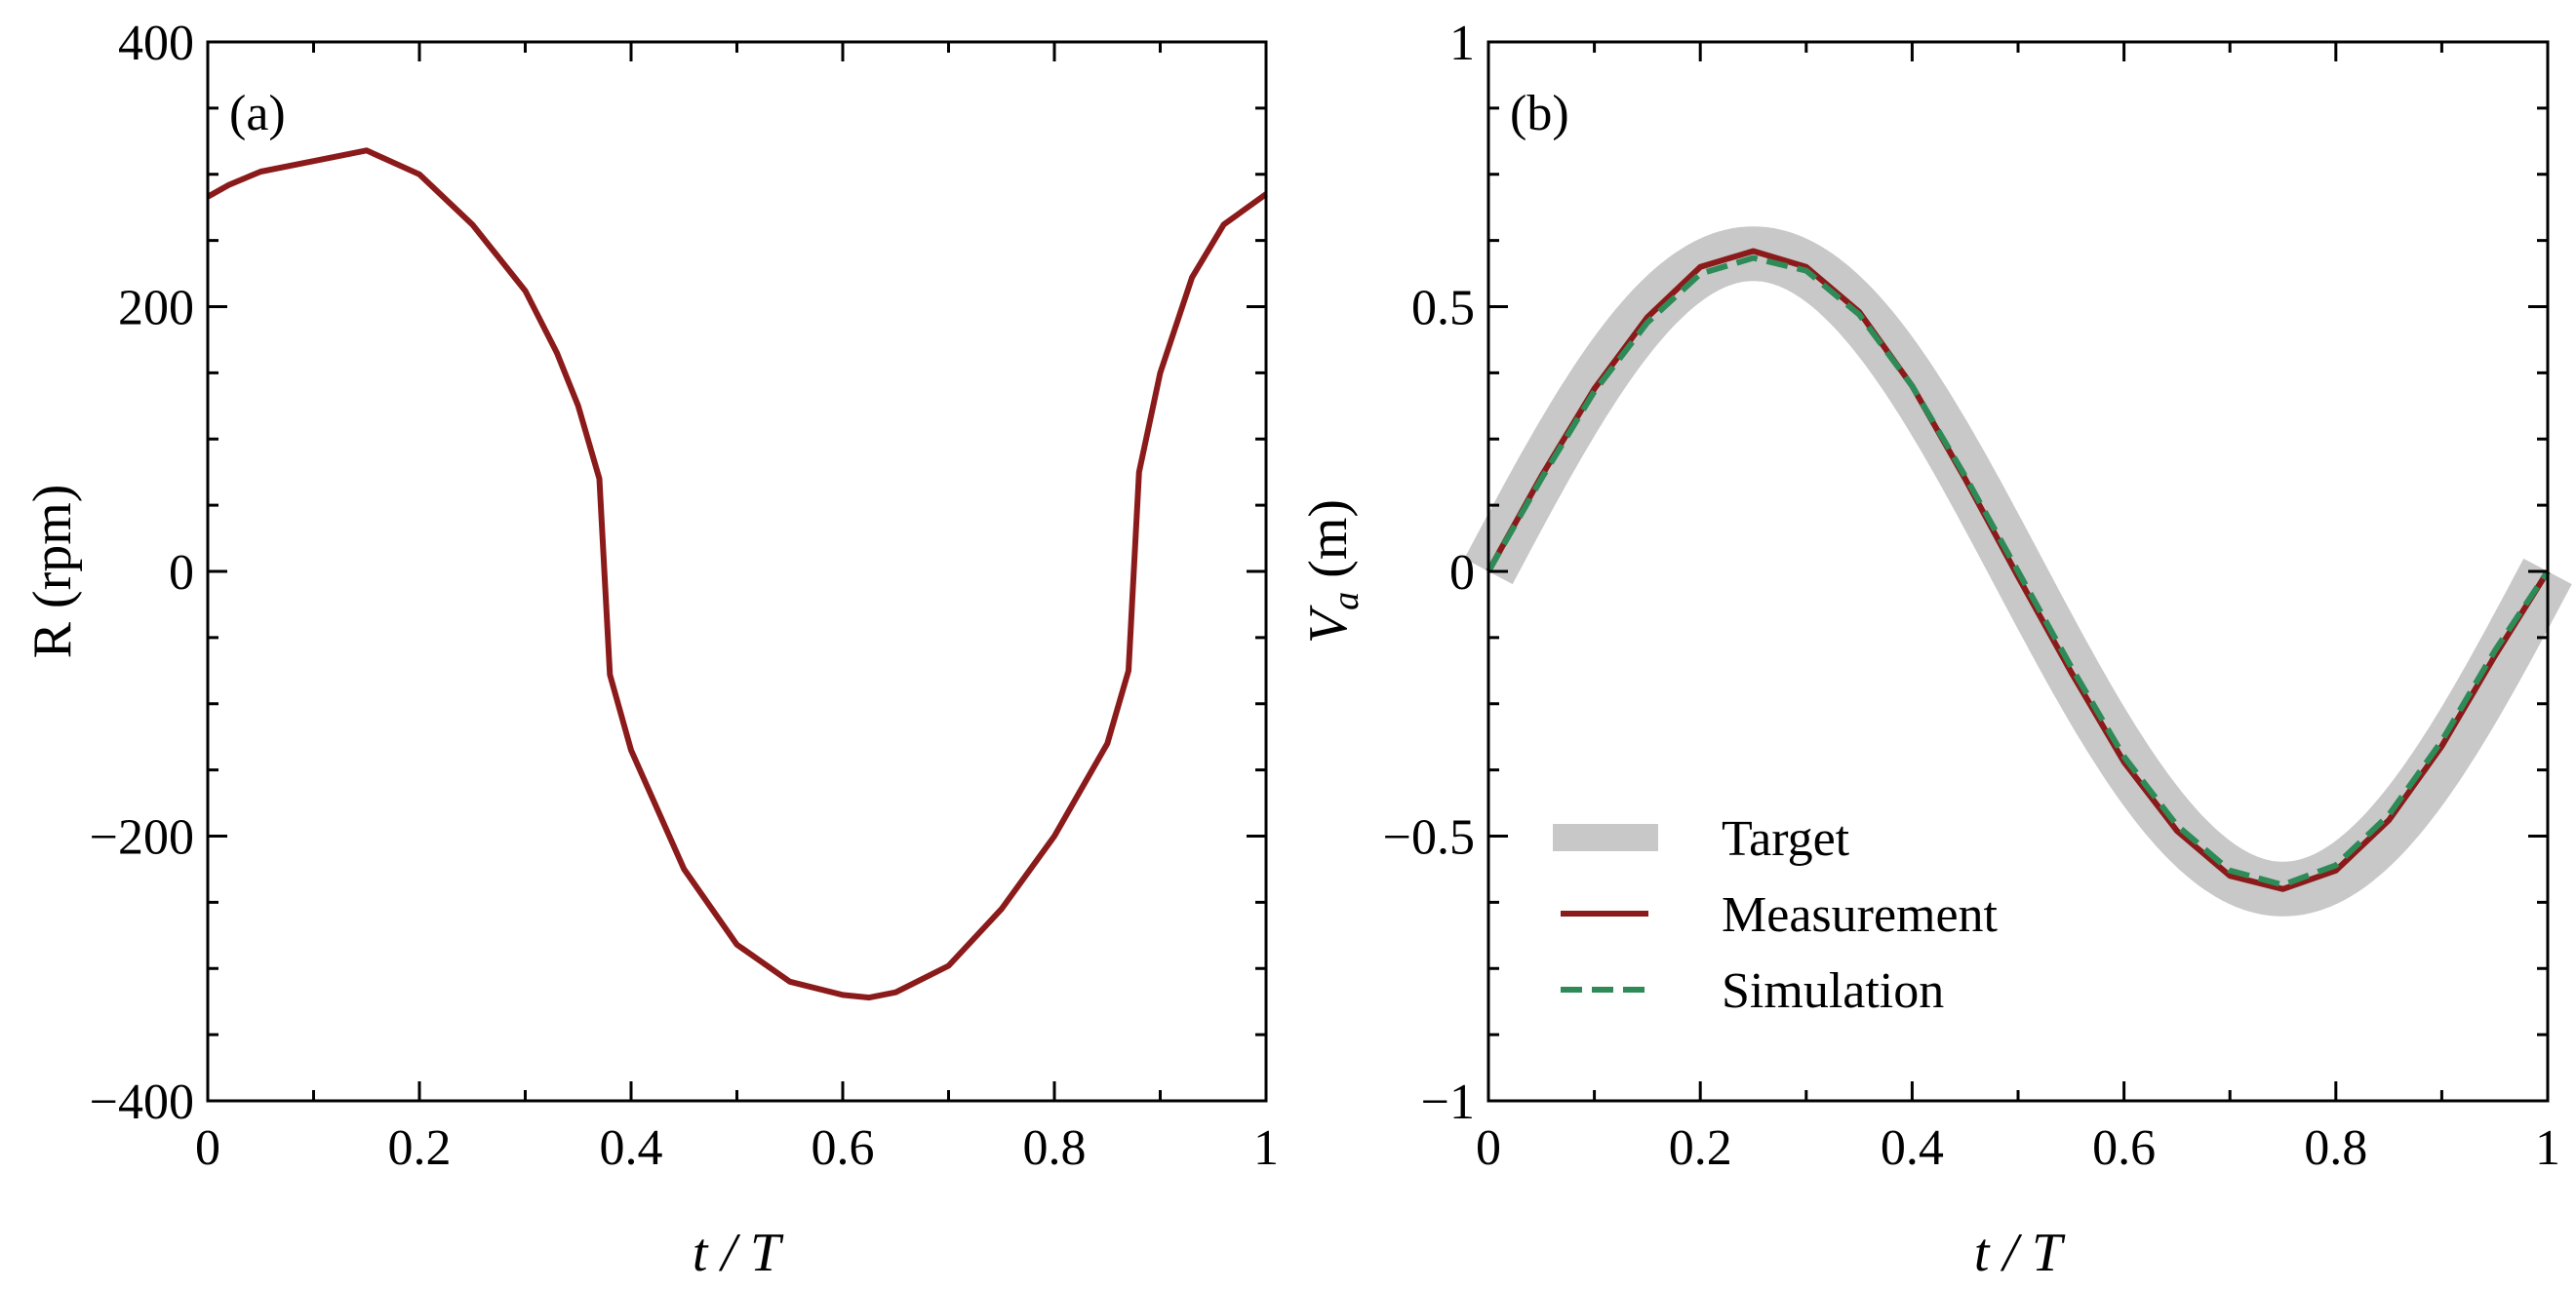 The image size is (2576, 1290). Describe the element at coordinates (1833, 991) in the screenshot. I see `legend-label-simulation: Simulation` at that location.